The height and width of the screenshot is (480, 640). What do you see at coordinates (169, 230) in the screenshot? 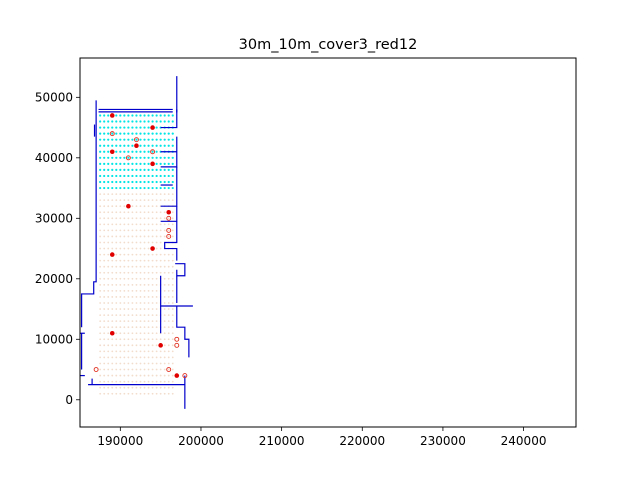
I see `hollow-point` at bounding box center [169, 230].